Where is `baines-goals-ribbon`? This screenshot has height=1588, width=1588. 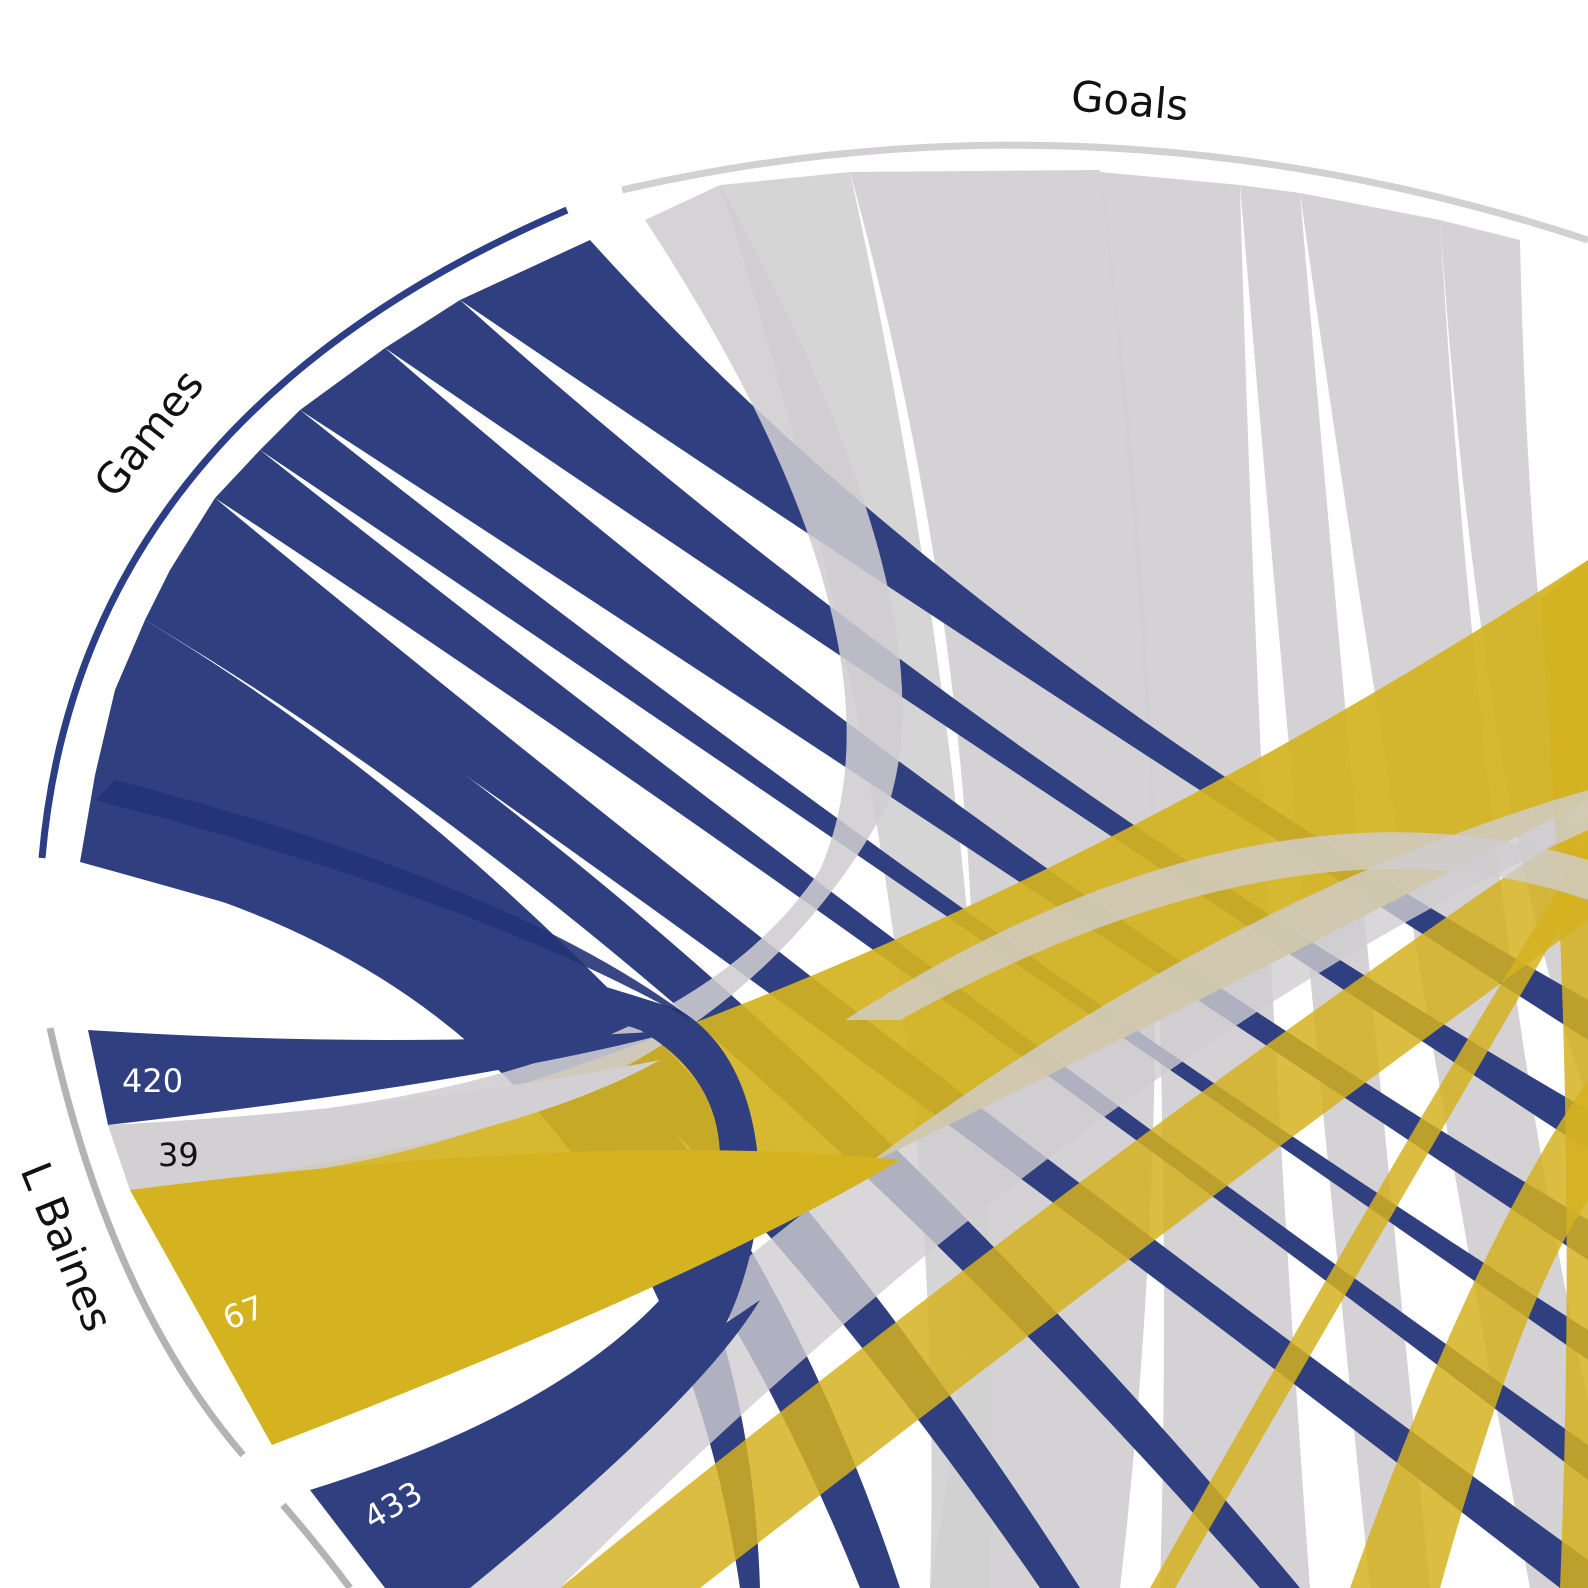 baines-goals-ribbon is located at coordinates (384, 1125).